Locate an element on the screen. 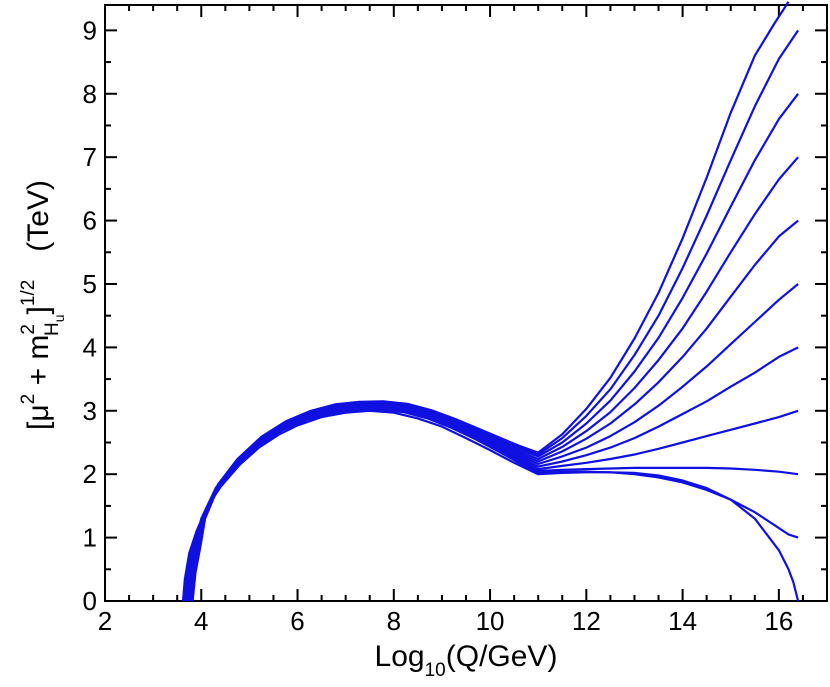 The height and width of the screenshot is (687, 830). y-title-mu: μ is located at coordinates (38, 412).